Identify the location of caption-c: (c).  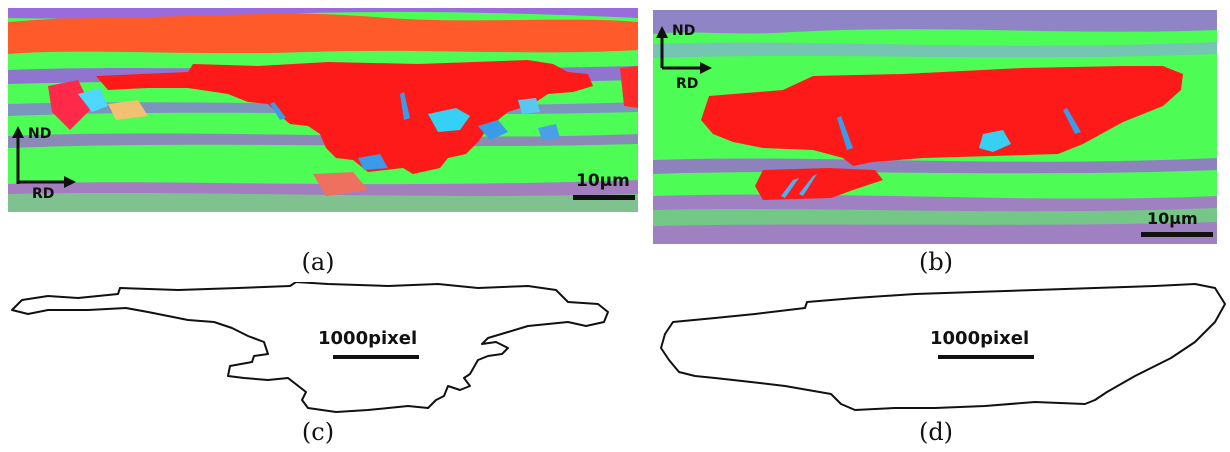
(318, 432).